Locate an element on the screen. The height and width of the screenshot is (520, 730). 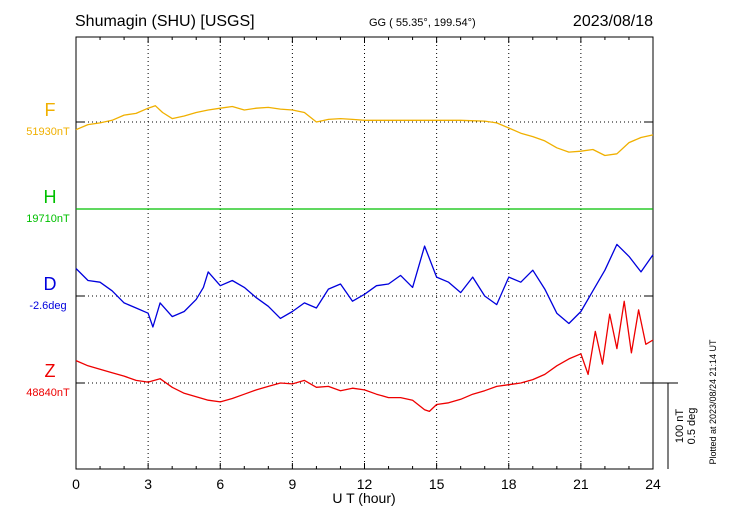
coordinates-label: GG ( 55.35°, 199.54°) is located at coordinates (422, 23).